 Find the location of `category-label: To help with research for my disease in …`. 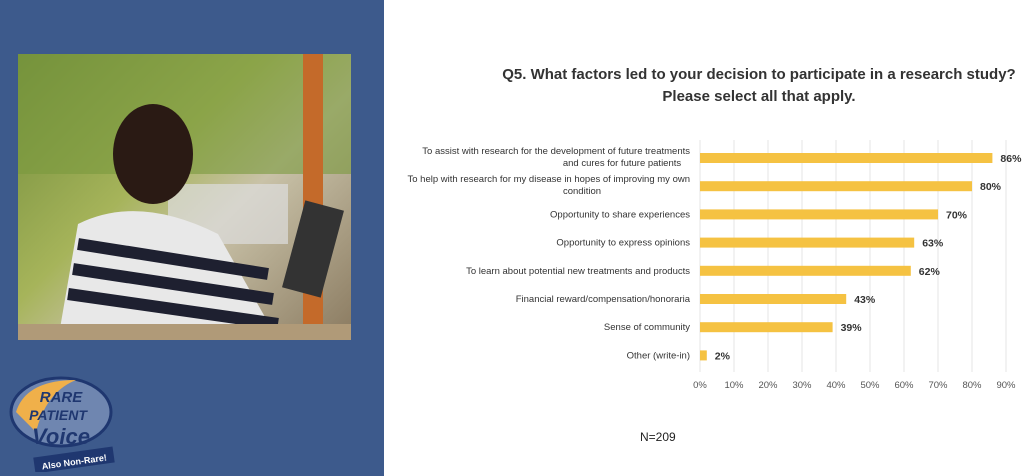

category-label: To help with research for my disease in … is located at coordinates (549, 179).